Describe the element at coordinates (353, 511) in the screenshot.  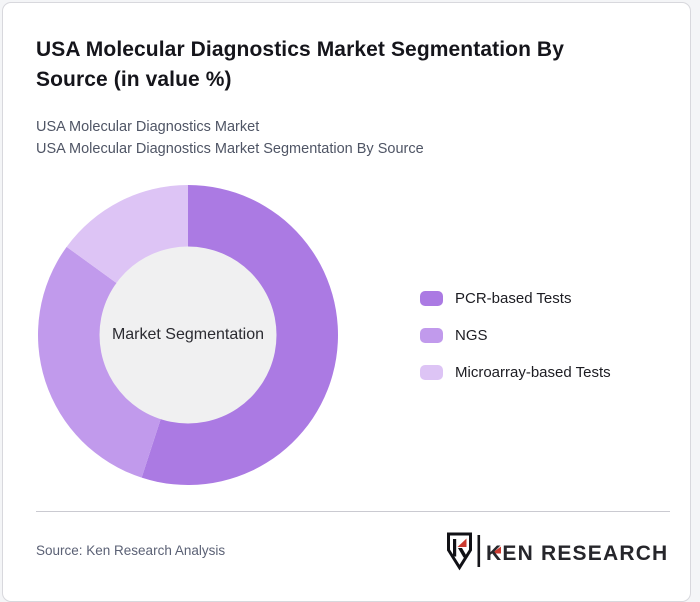
I see `footer-divider` at that location.